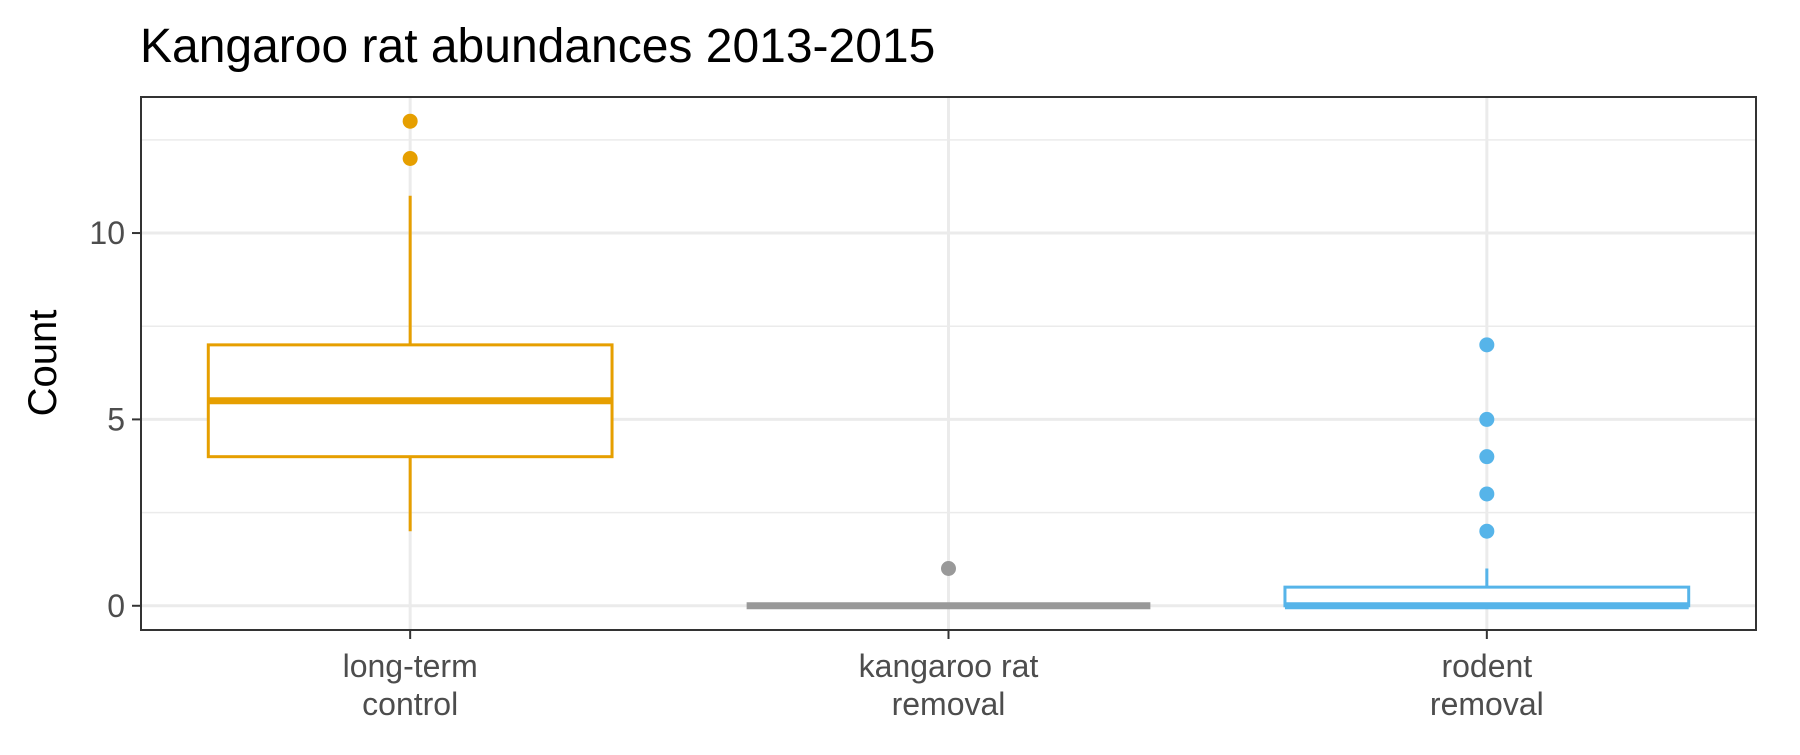 This screenshot has width=1800, height=755. Describe the element at coordinates (537, 46) in the screenshot. I see `chart-title: Kangaroo rat abundances 2013-2015` at that location.